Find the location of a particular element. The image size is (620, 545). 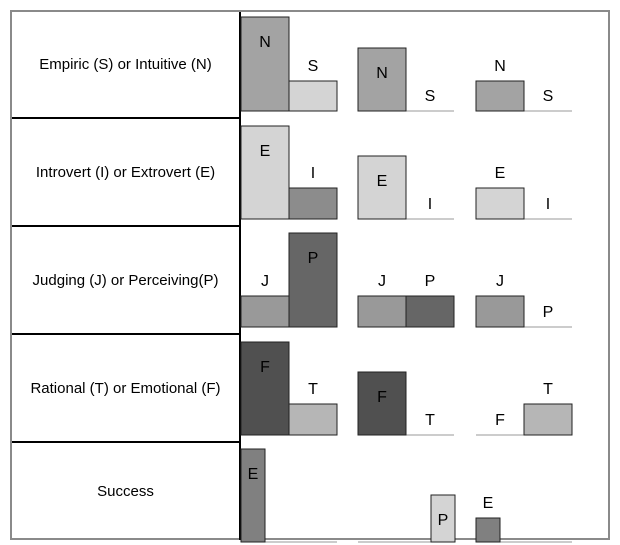

row-label-ie: Introvert (I) or Extrovert (E) is located at coordinates (126, 173).